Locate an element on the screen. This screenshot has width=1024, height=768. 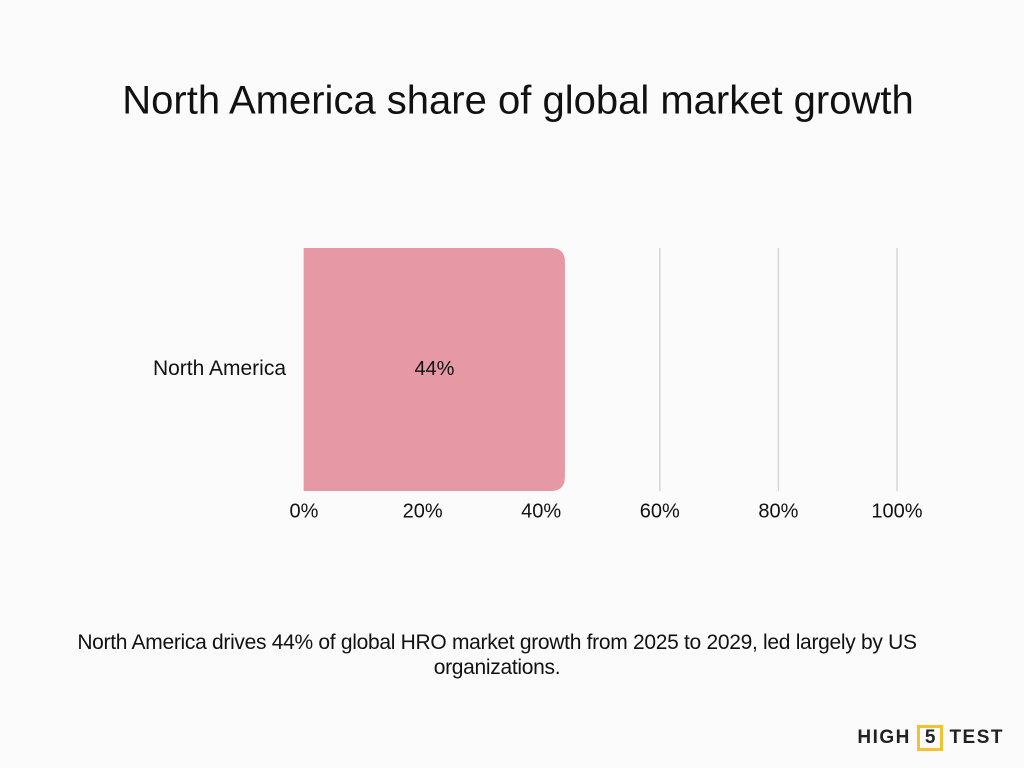
x-tick-label: 20% is located at coordinates (423, 511).